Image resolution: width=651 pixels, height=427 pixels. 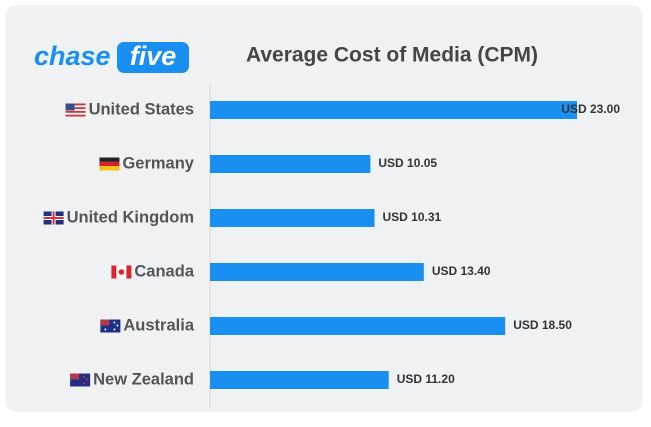 What do you see at coordinates (164, 271) in the screenshot?
I see `category-label: Canada` at bounding box center [164, 271].